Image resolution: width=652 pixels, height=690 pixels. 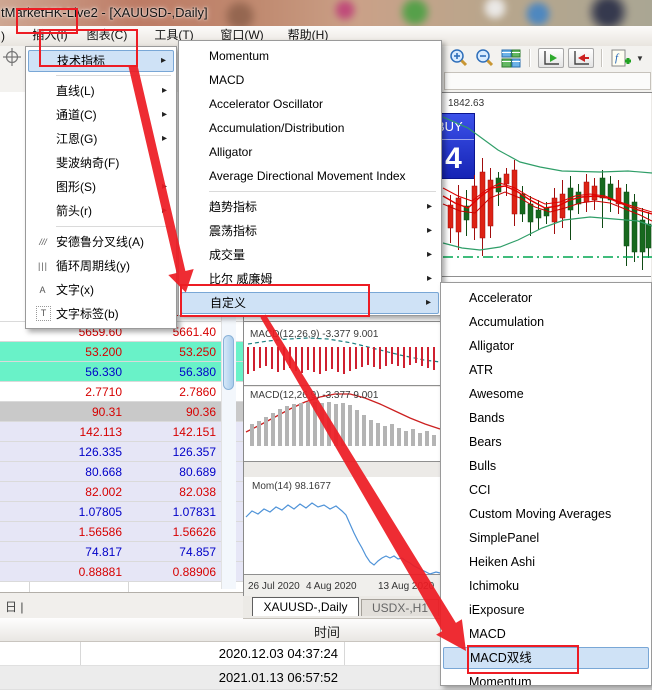 What do you see at coordinates (197, 552) in the screenshot?
I see `ask-cell: 74.857` at bounding box center [197, 552].